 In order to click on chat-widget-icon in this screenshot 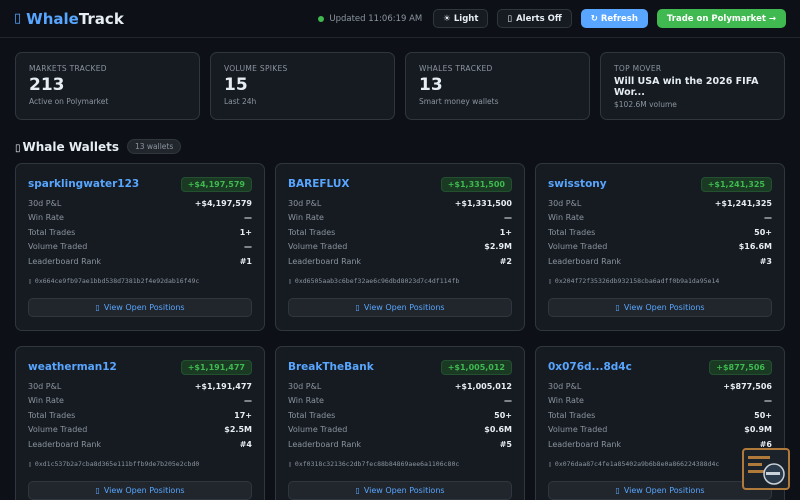, I will do `click(766, 470)`.